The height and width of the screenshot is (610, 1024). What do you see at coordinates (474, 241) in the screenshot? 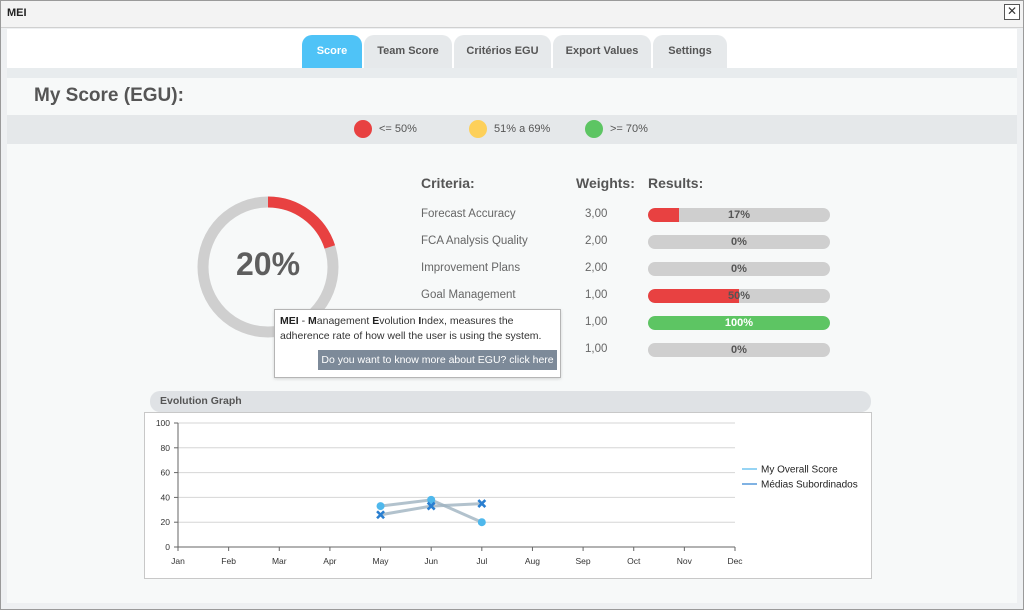
I see `criteria-name: FCA Analysis Quality` at bounding box center [474, 241].